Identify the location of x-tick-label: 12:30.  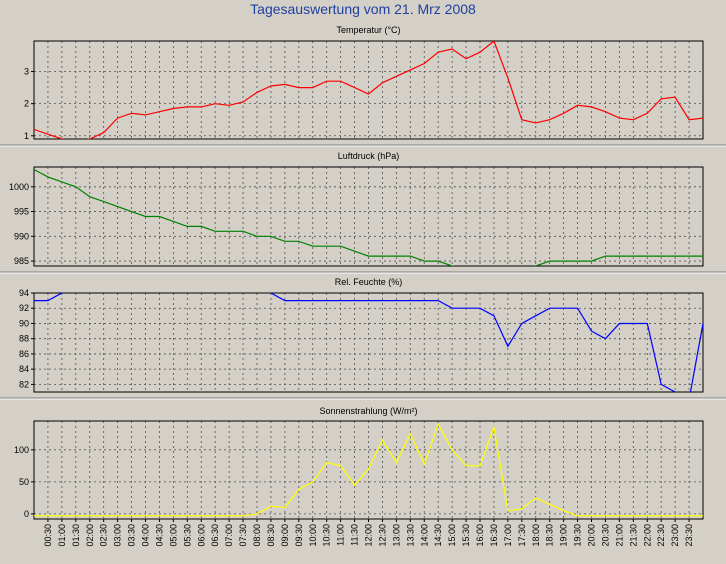
(382, 535).